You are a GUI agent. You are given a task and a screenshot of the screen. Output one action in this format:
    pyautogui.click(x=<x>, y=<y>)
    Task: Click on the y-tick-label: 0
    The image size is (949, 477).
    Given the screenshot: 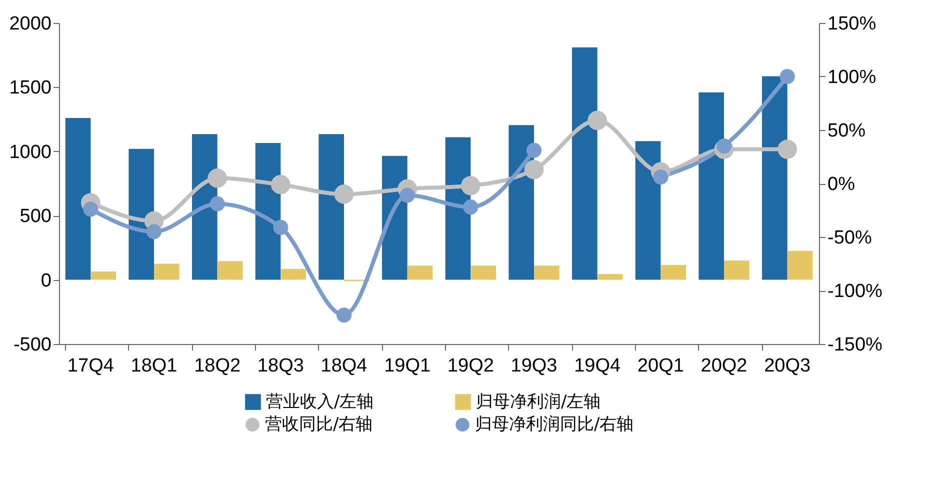 What is the action you would take?
    pyautogui.click(x=46, y=281)
    